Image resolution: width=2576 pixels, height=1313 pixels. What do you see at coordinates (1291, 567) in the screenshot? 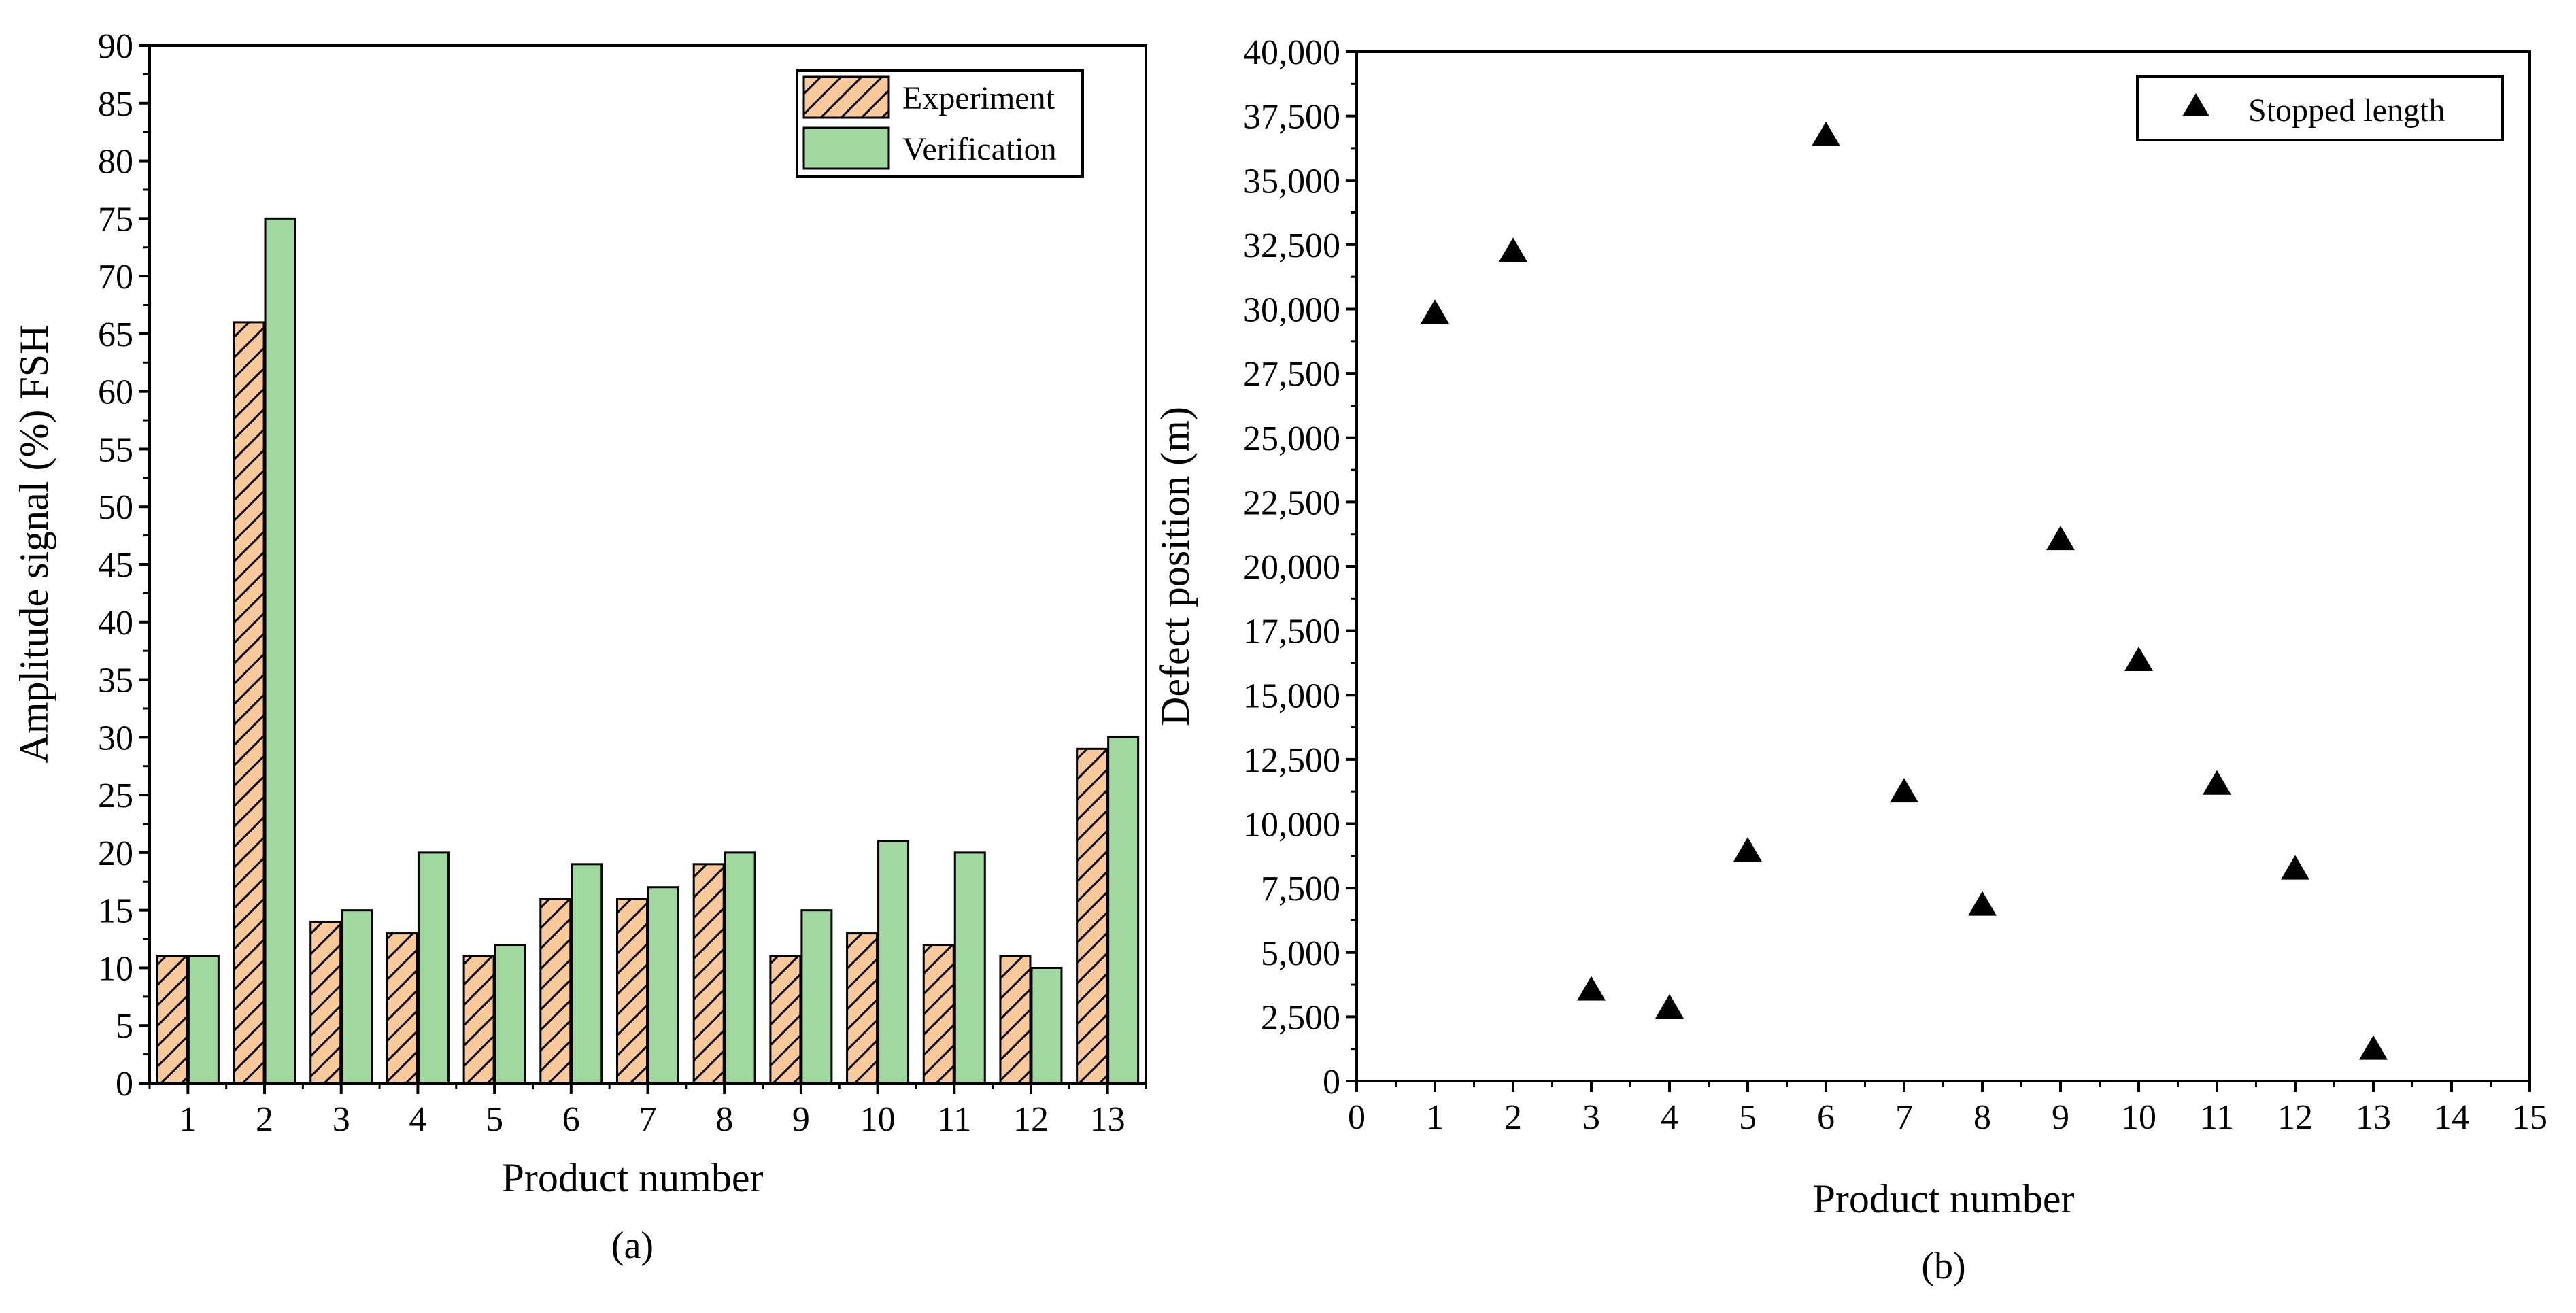
I see `y-tick-label: 20,000` at bounding box center [1291, 567].